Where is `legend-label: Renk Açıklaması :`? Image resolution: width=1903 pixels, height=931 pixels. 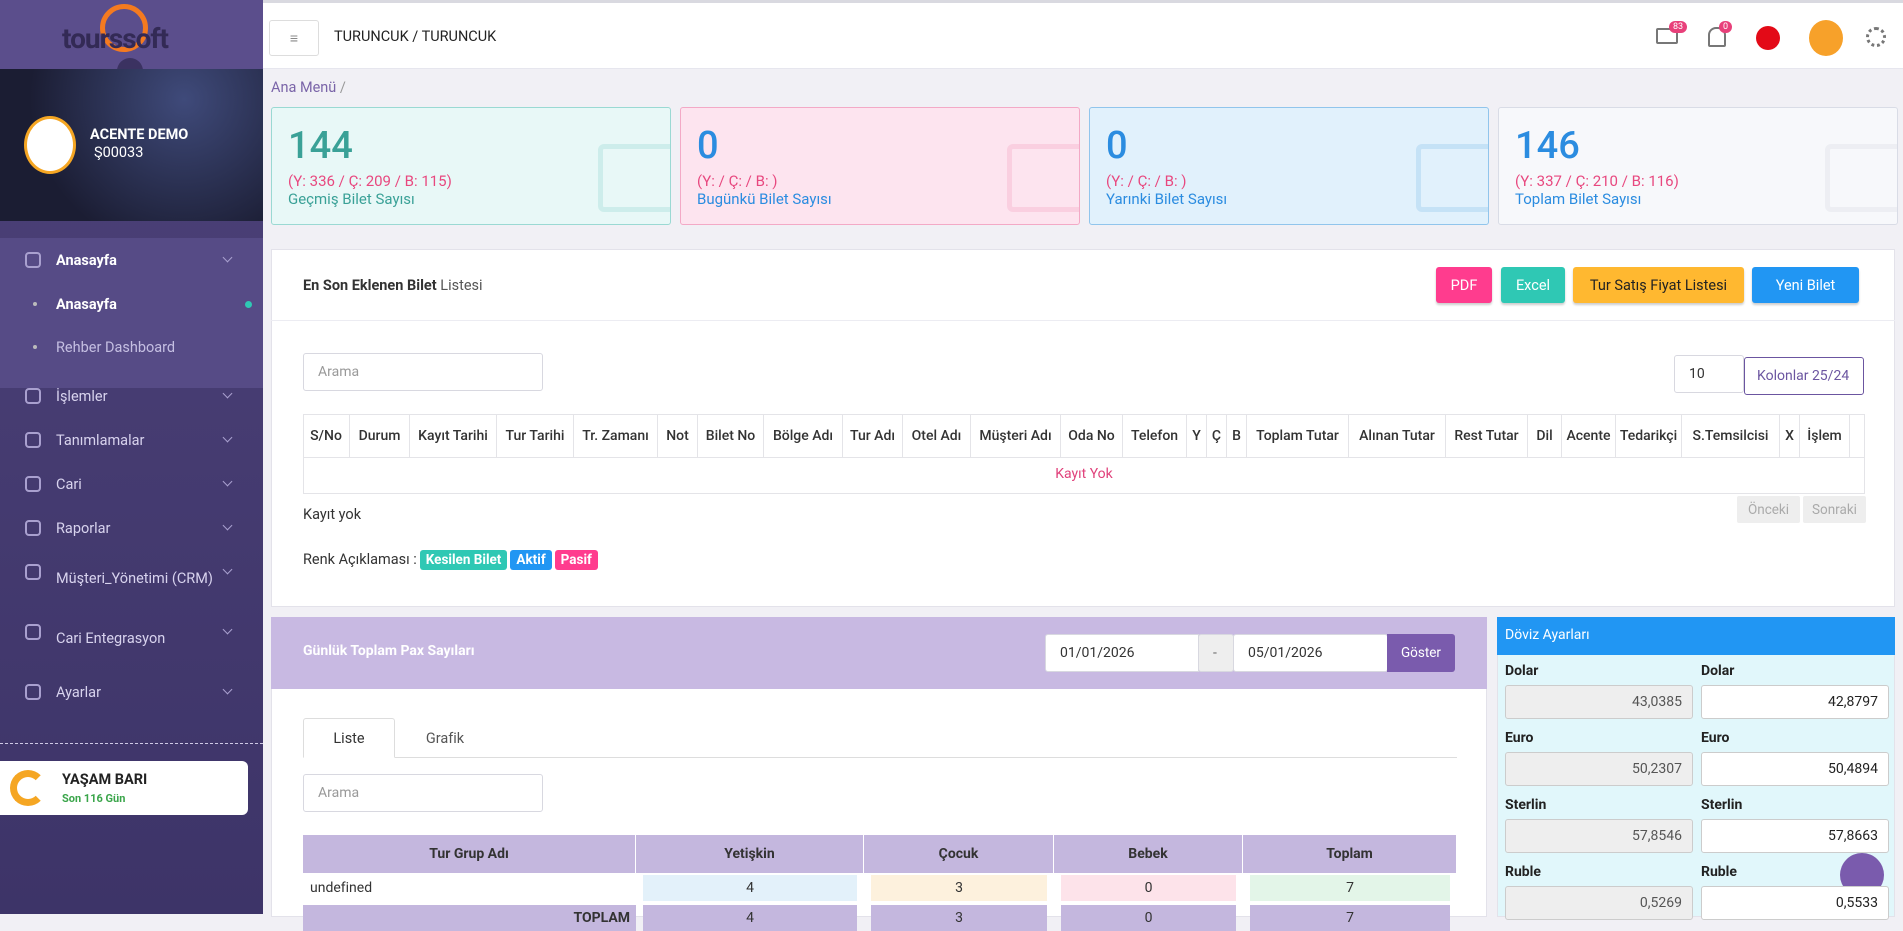
legend-label: Renk Açıklaması : is located at coordinates (360, 559).